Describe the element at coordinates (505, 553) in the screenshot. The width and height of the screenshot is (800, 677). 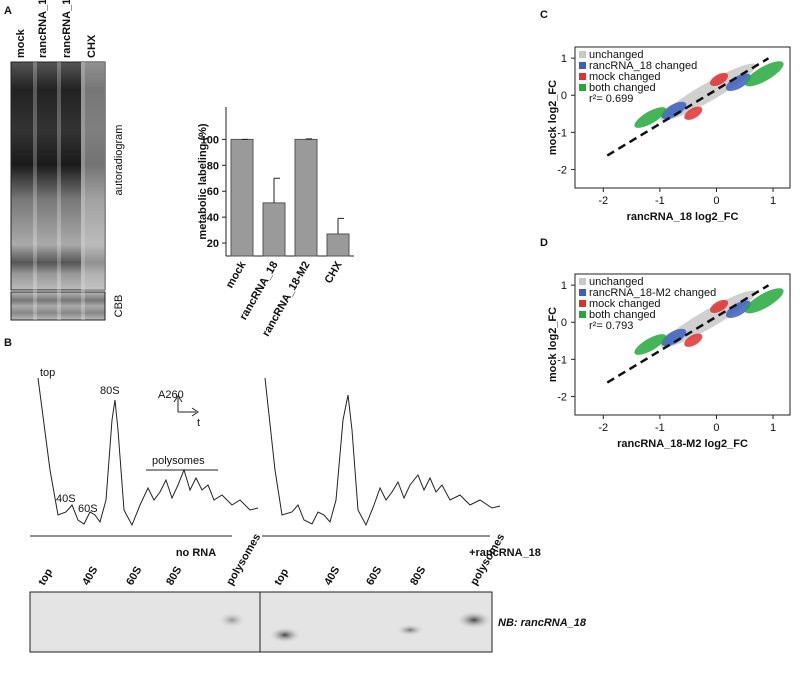
I see `condition-label: +rancRNA_18` at that location.